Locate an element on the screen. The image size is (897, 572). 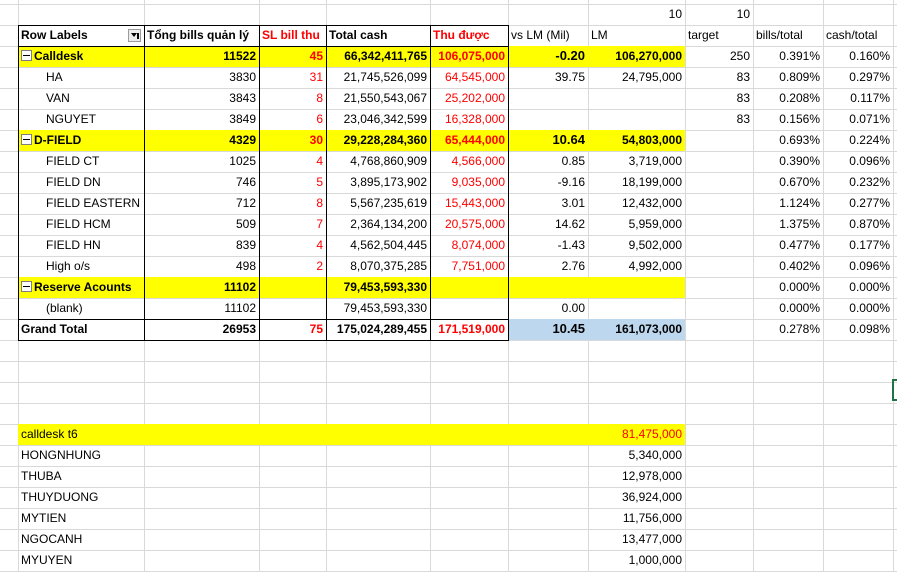
cell-sl-bill-thu: 2 is located at coordinates (319, 266).